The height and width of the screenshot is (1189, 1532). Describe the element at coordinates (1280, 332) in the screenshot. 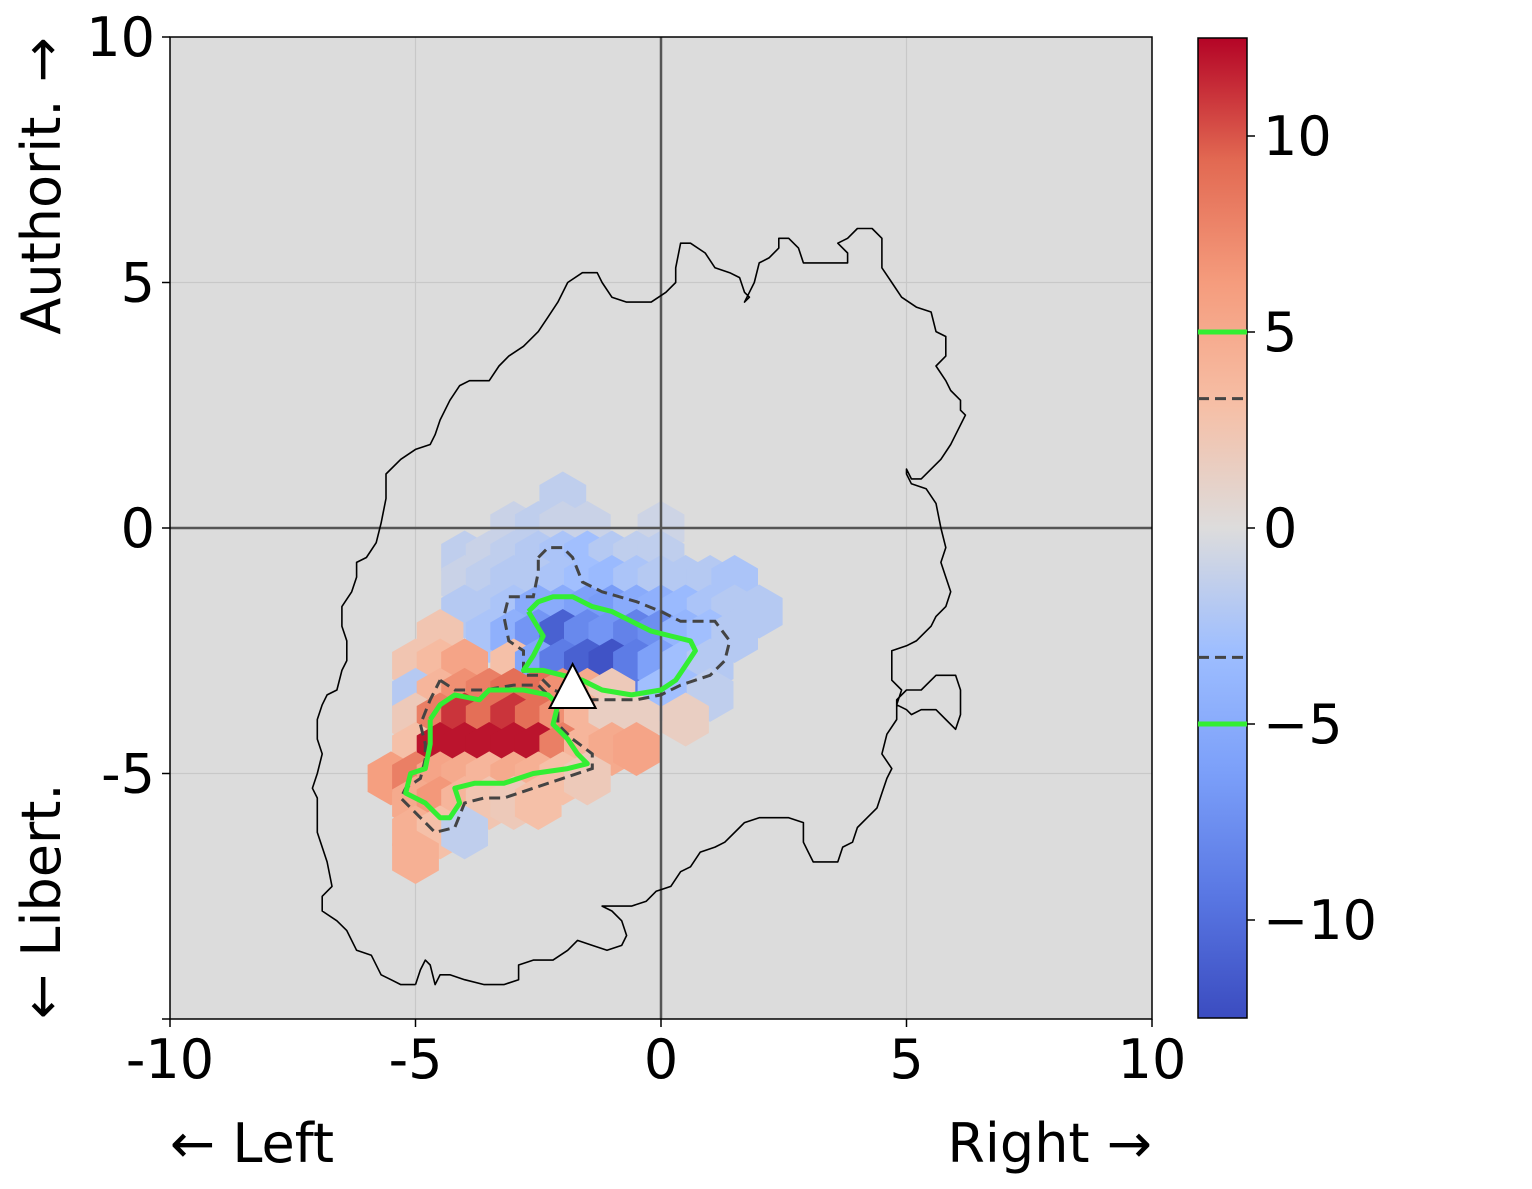

I see `colorbar-tick-label: 5` at that location.